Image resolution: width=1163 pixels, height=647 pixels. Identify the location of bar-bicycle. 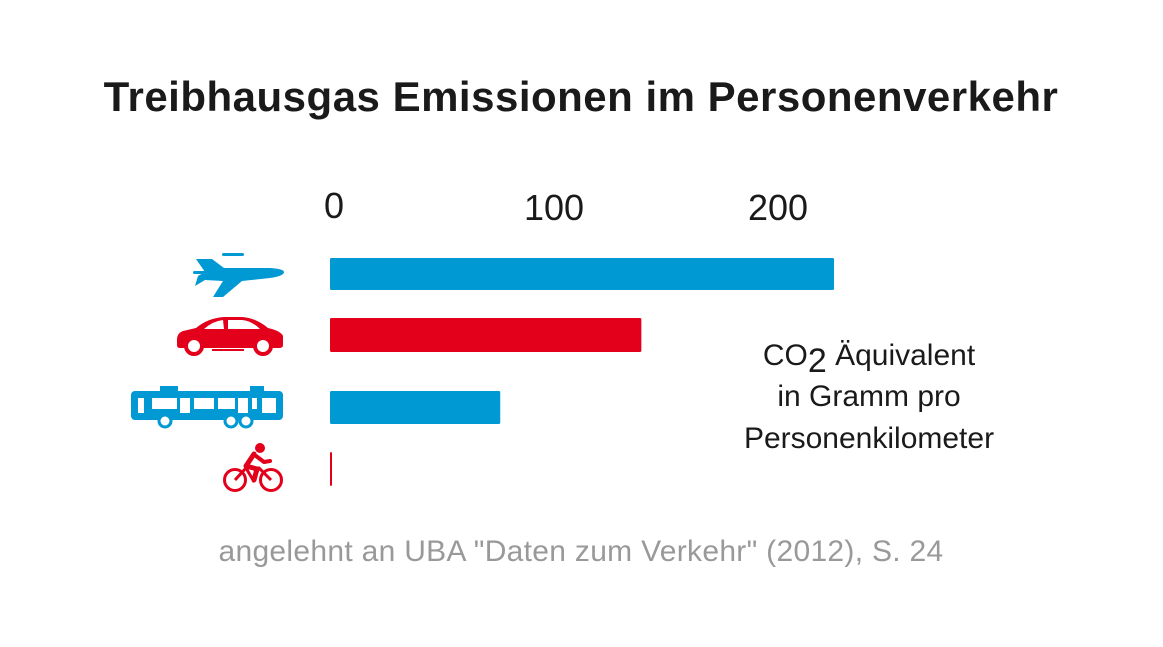
(331, 469).